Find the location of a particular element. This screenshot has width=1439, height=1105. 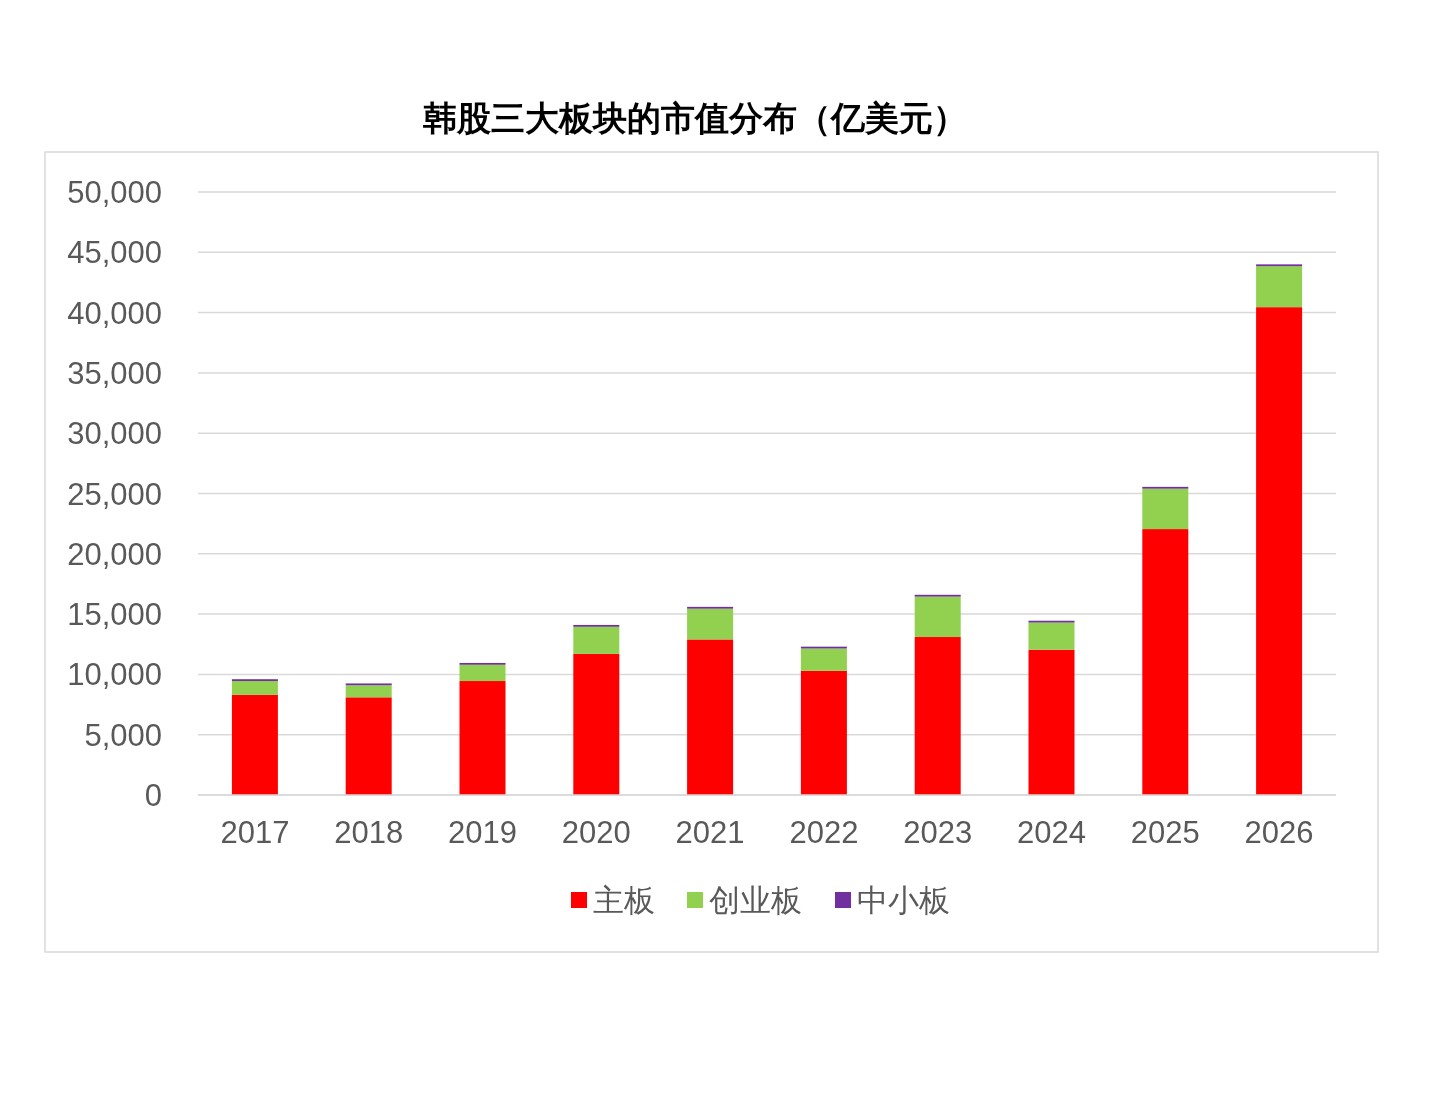

x-tick-label: 2018 is located at coordinates (369, 832).